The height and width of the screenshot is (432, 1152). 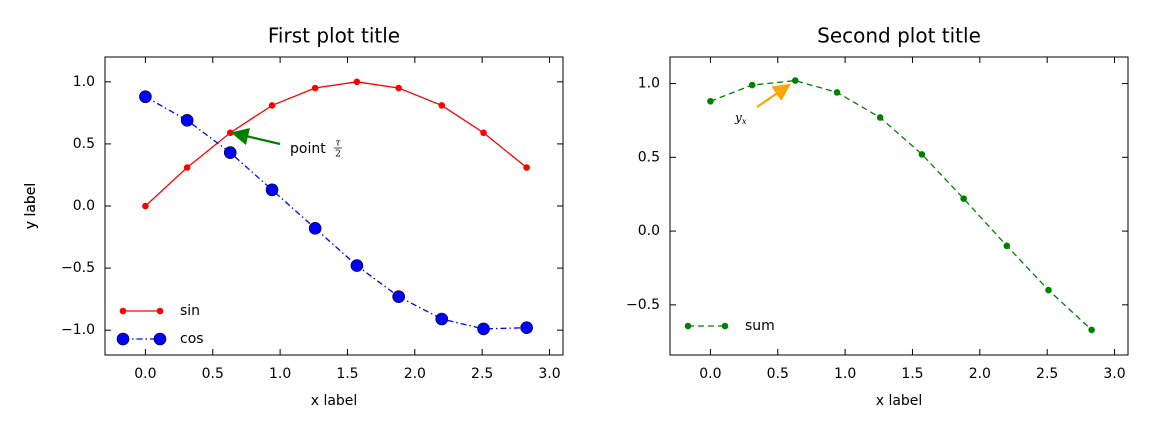 I want to click on legend-label: sum, so click(x=760, y=326).